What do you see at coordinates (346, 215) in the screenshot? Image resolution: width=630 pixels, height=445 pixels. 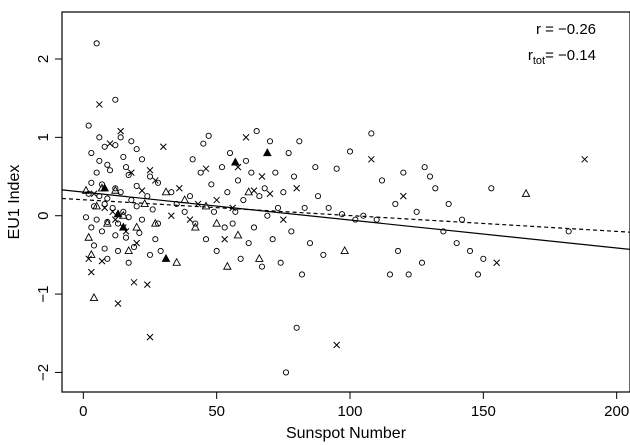 I see `regression-line-dashed` at bounding box center [346, 215].